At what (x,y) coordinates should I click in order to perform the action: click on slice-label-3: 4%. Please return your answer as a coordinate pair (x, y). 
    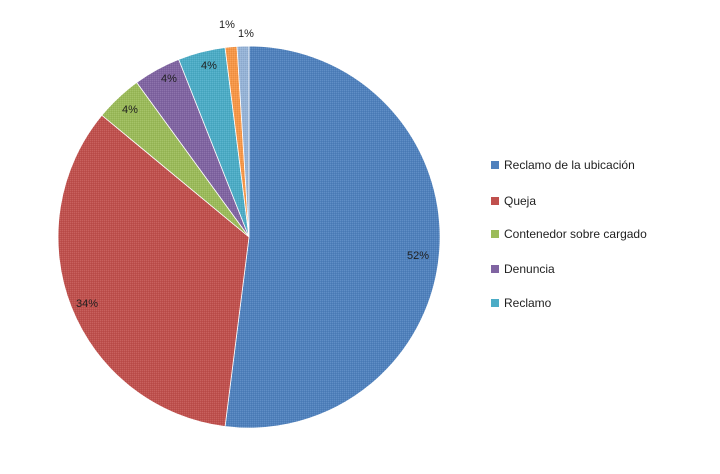
    Looking at the image, I should click on (169, 79).